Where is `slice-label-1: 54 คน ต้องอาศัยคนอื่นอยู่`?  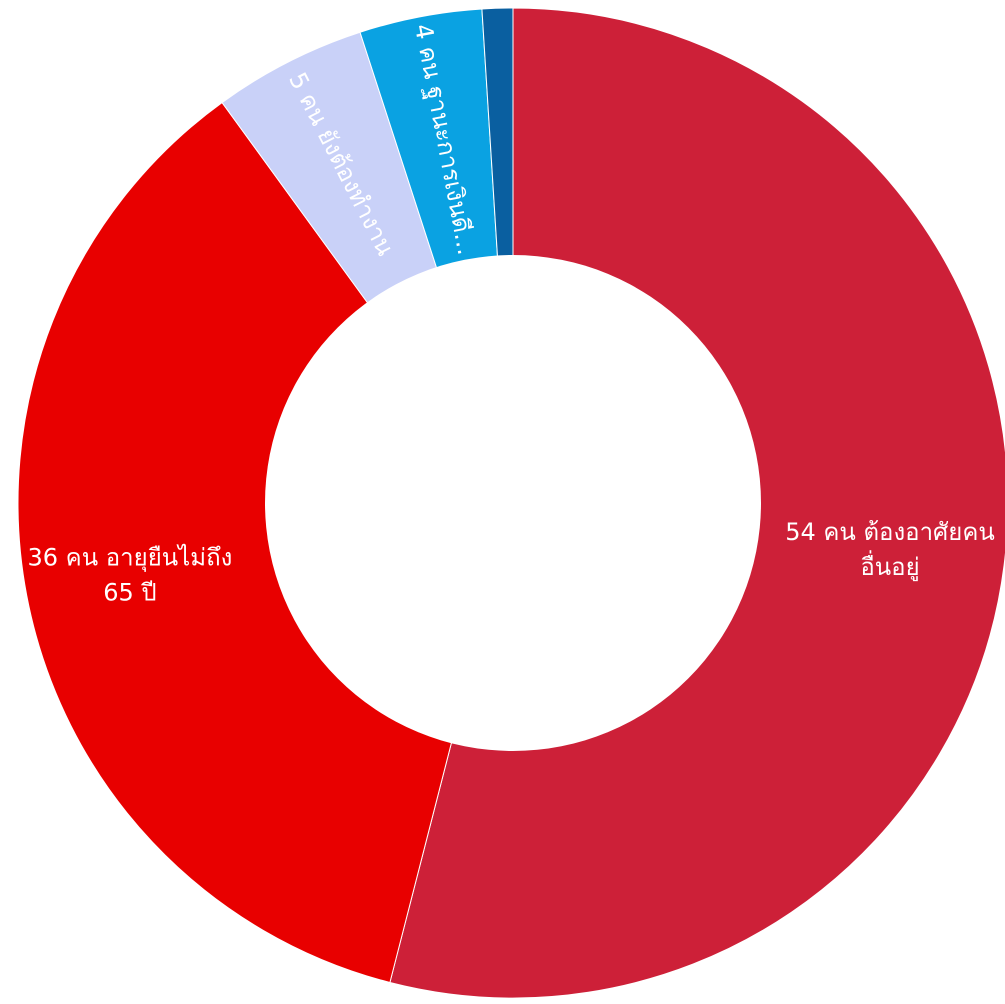 slice-label-1: 54 คน ต้องอาศัยคนอื่นอยู่ is located at coordinates (890, 550).